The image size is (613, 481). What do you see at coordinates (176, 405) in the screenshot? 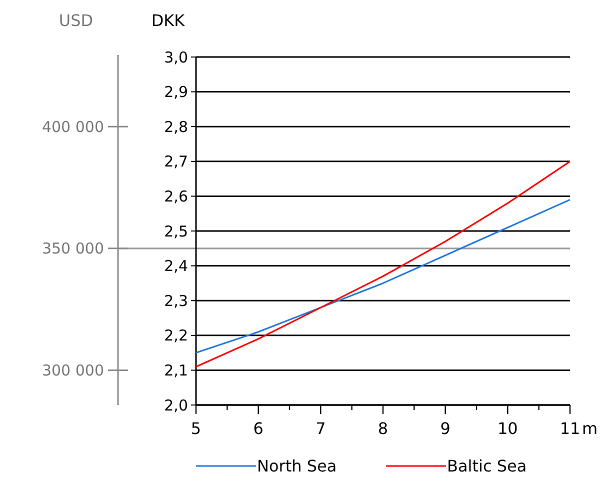
I see `y-tick-label: 2,0` at bounding box center [176, 405].